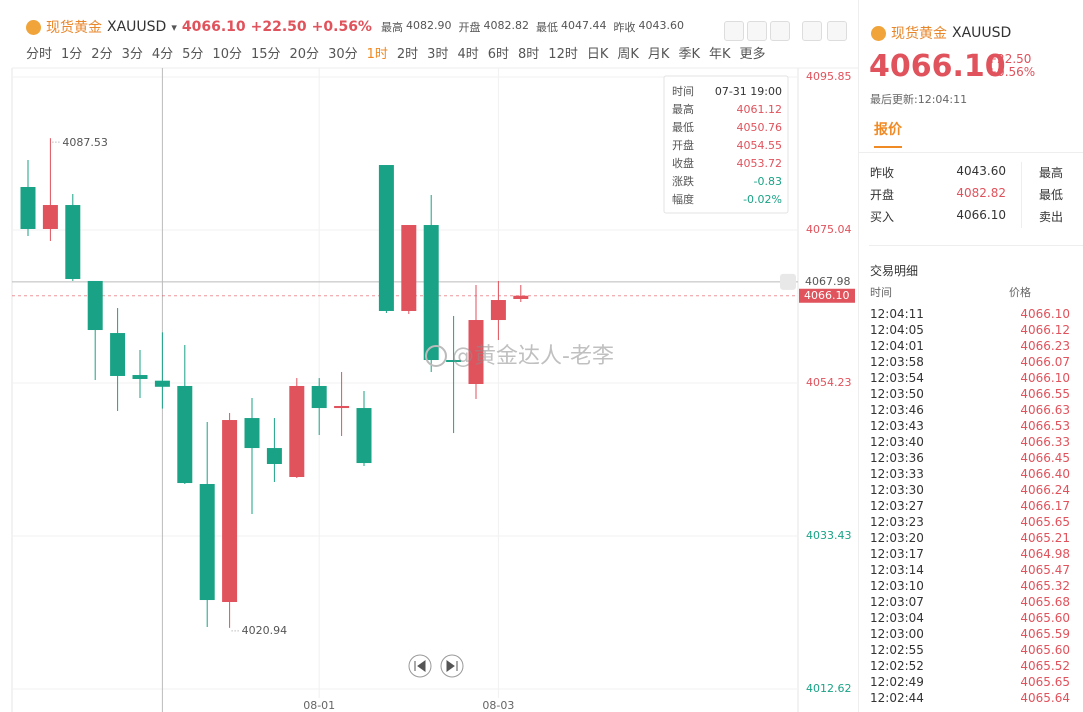  I want to click on timeframe: 周K, so click(628, 54).